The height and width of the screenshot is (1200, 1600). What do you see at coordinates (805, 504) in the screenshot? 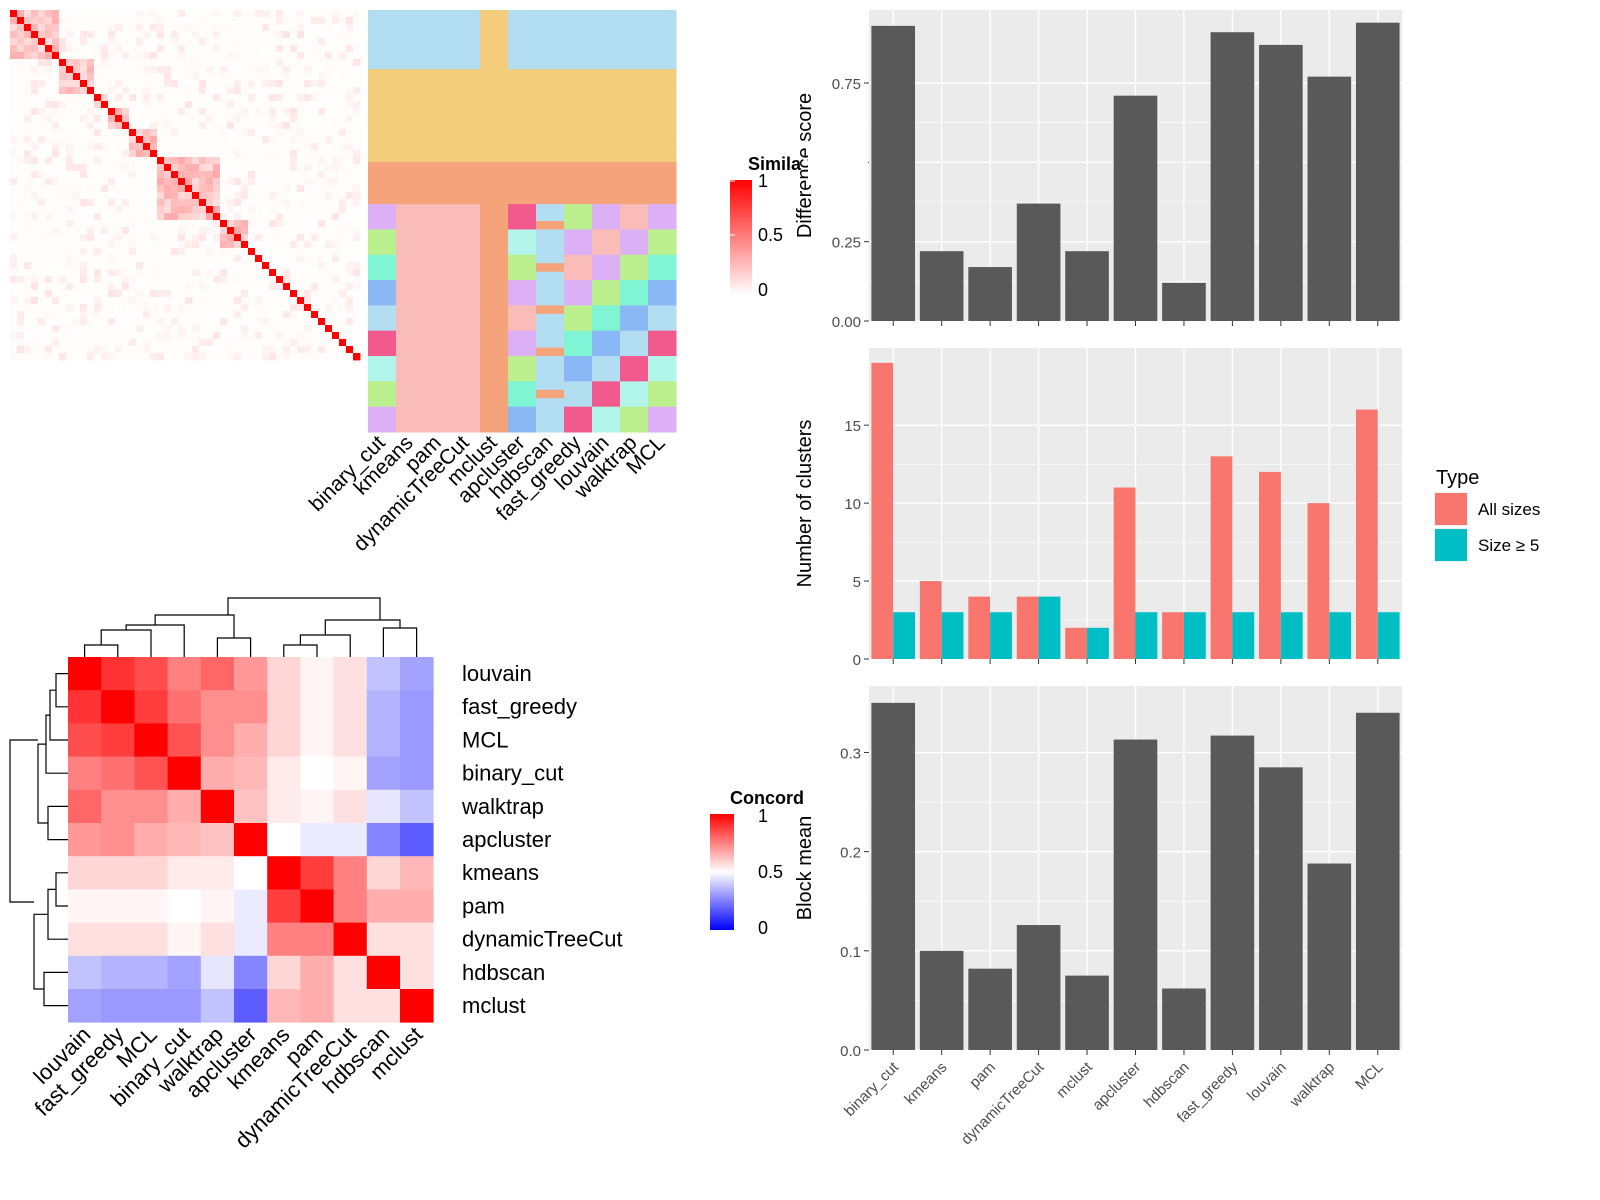
I see `y-axis-title: Number of clusters` at bounding box center [805, 504].